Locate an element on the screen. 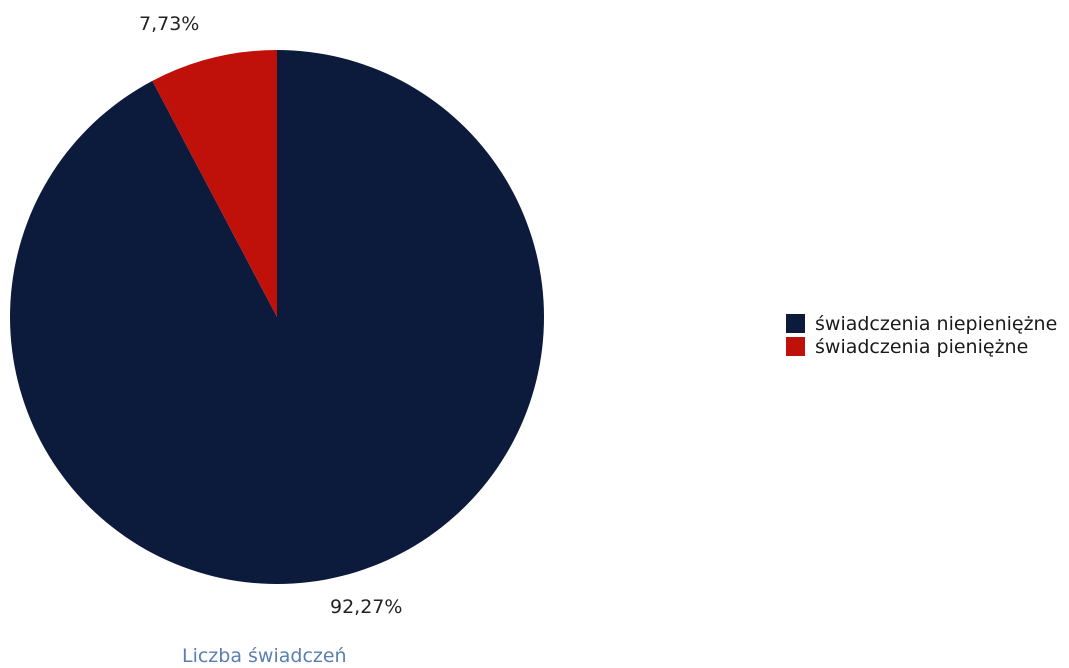  chart-title: Liczba świadczeń is located at coordinates (264, 656).